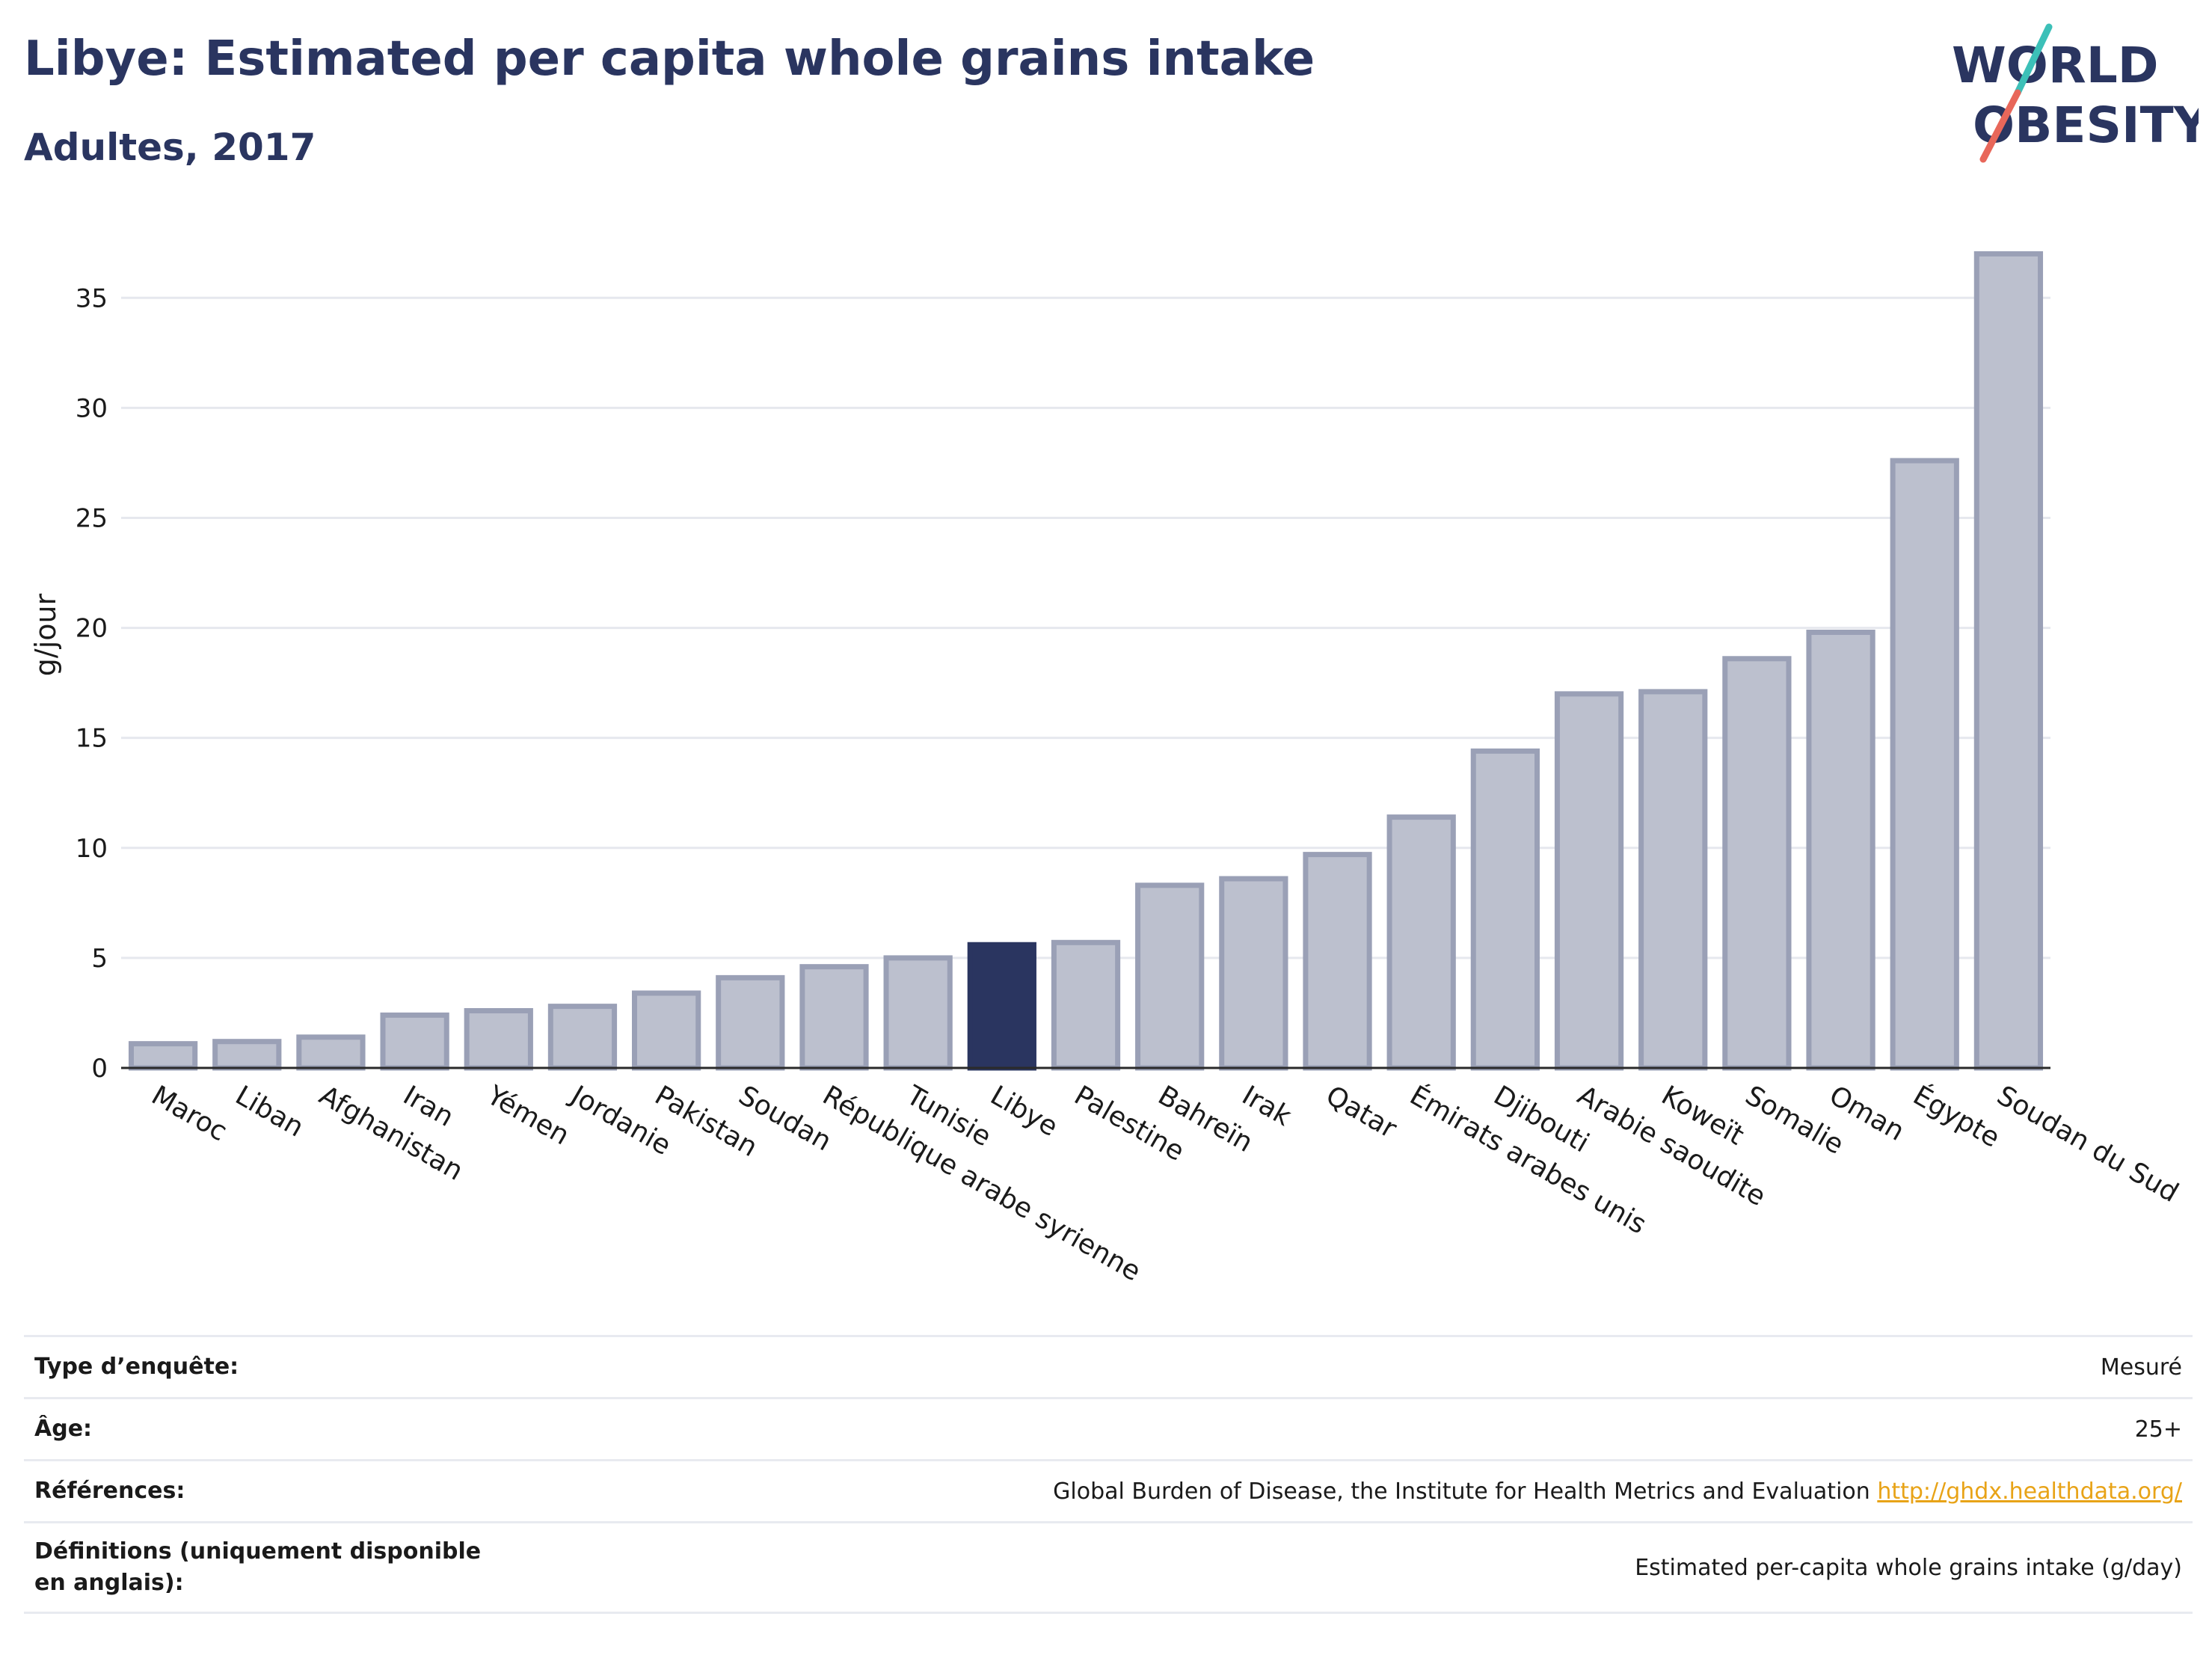 This screenshot has width=2212, height=1655. What do you see at coordinates (92, 408) in the screenshot?
I see `y-tick-label: 30` at bounding box center [92, 408].